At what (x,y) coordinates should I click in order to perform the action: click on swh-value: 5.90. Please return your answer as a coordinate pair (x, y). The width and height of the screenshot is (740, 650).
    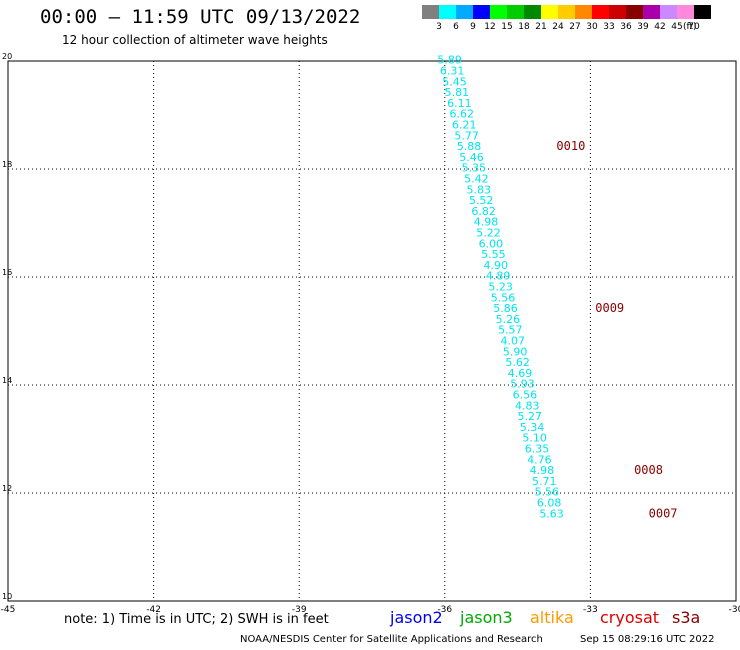
    Looking at the image, I should click on (515, 351).